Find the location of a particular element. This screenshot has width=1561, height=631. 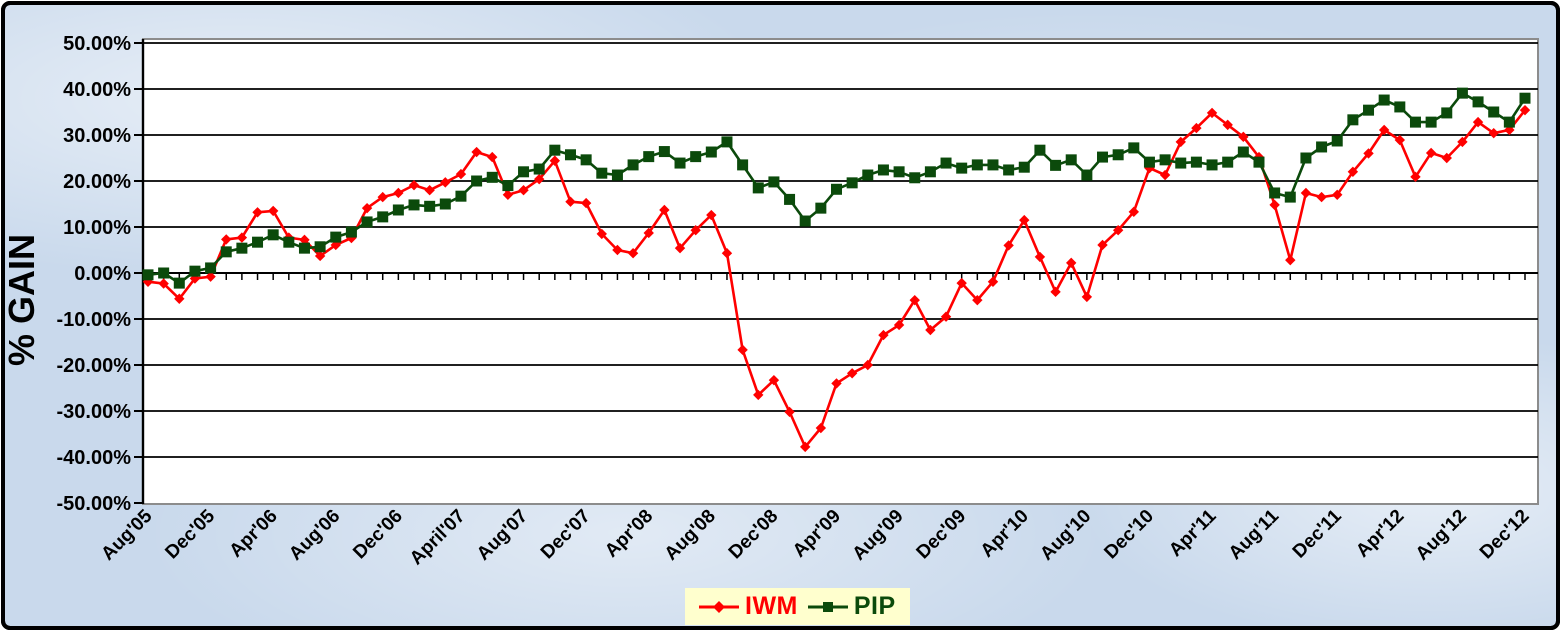

pip-legend-label: PIP is located at coordinates (874, 606).